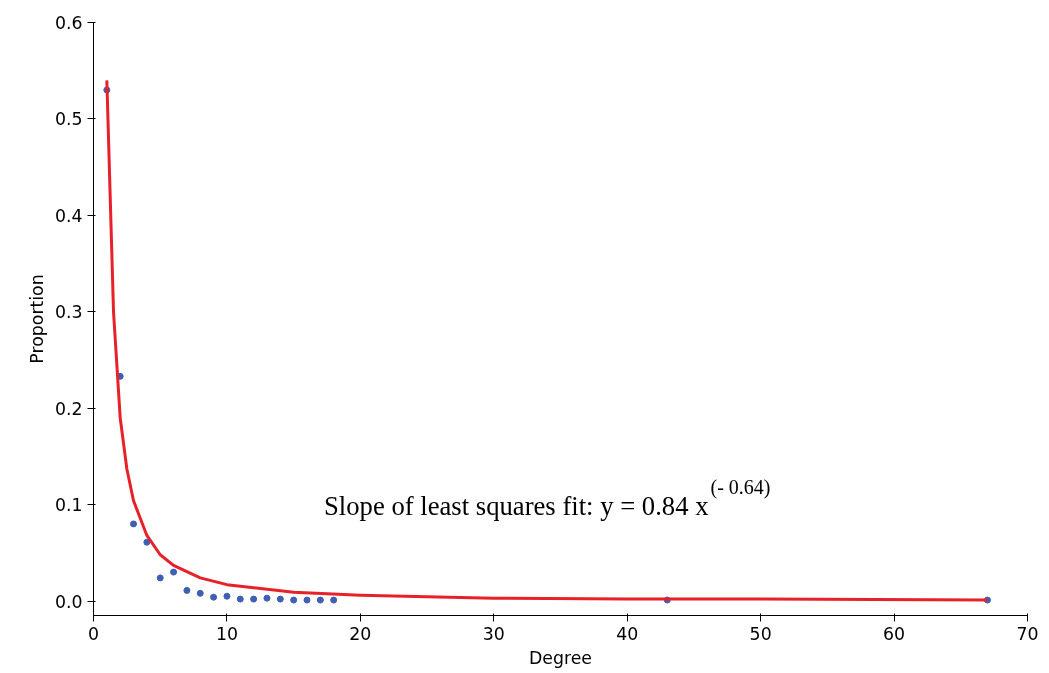  I want to click on x-axis-title: Degree, so click(560, 657).